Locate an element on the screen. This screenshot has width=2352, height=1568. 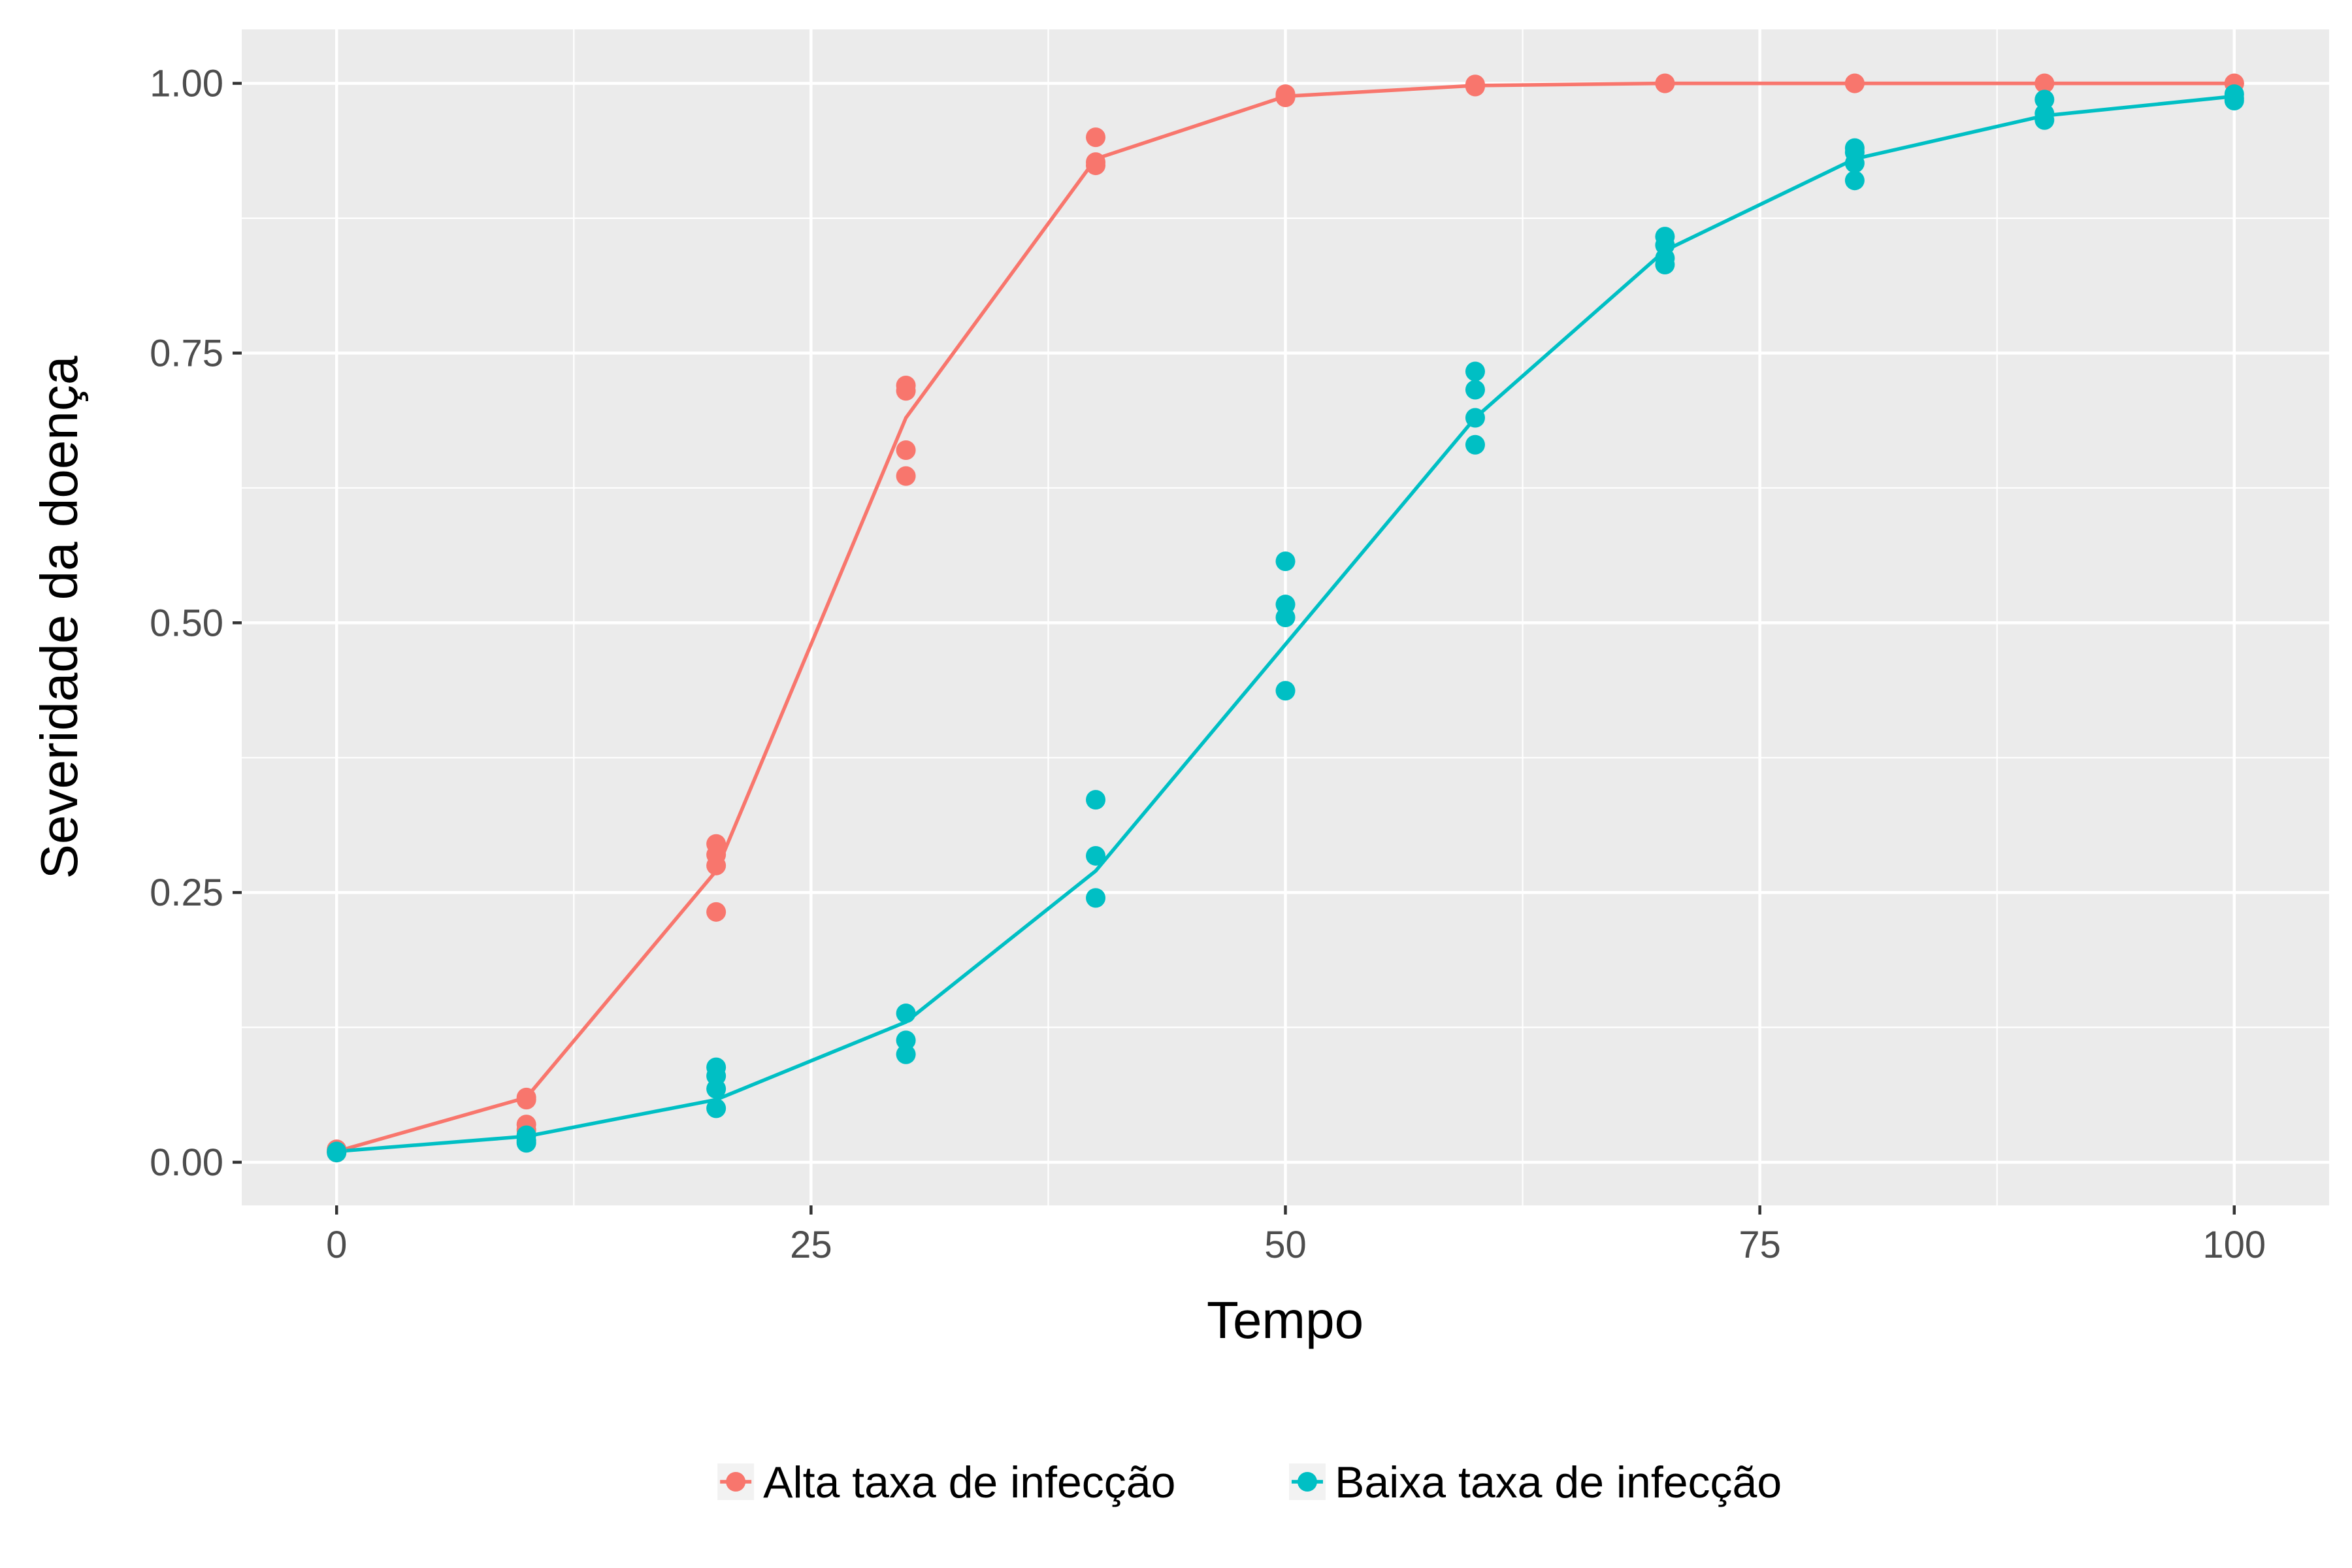
y-axis-title: Severidade da doença is located at coordinates (59, 617).